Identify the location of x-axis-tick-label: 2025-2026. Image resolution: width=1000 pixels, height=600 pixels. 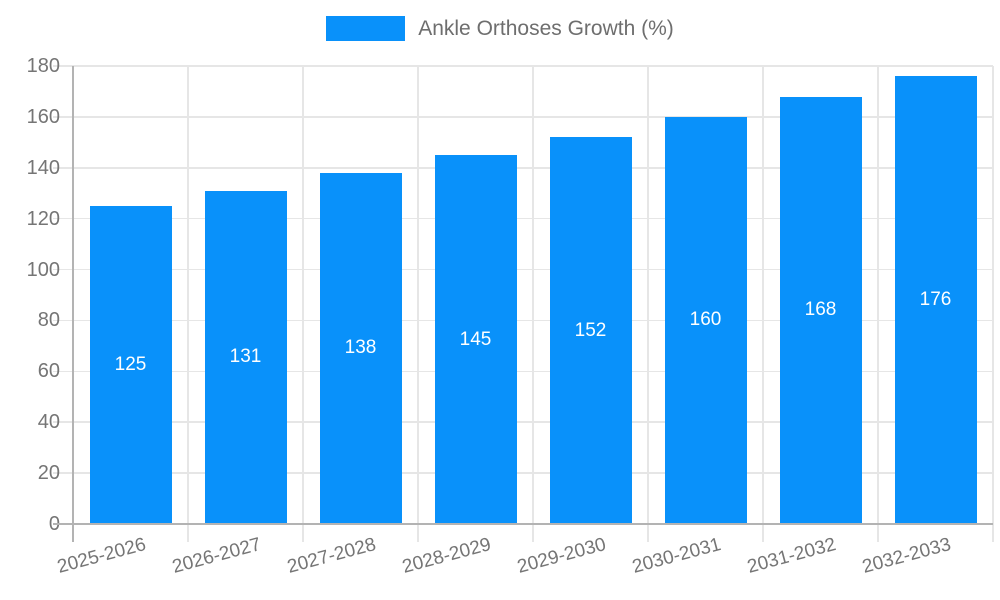
(101, 556).